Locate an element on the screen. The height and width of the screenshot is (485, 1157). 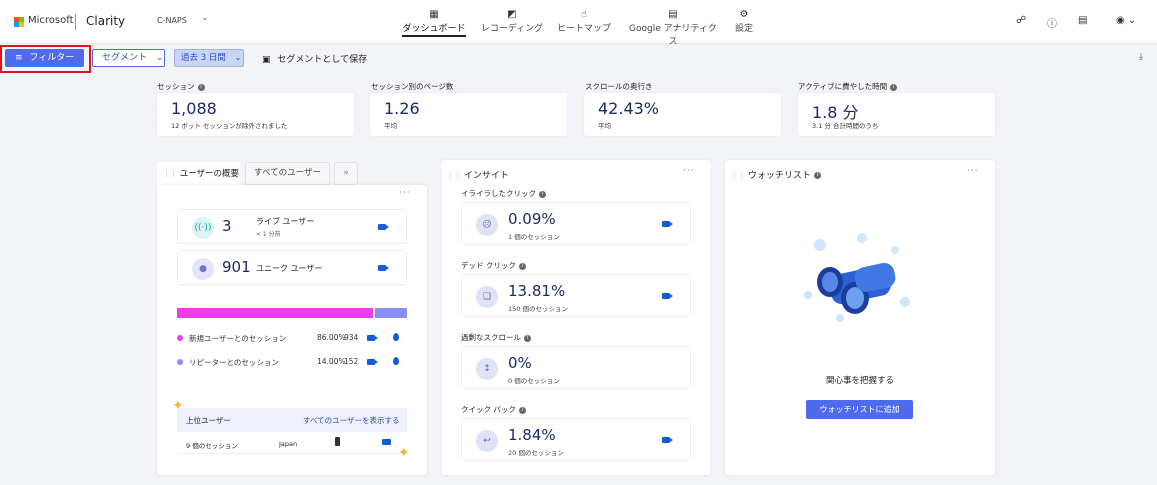
insight-rage-clicks: ☹ 0.09% 1 個のセッション is located at coordinates (576, 223).